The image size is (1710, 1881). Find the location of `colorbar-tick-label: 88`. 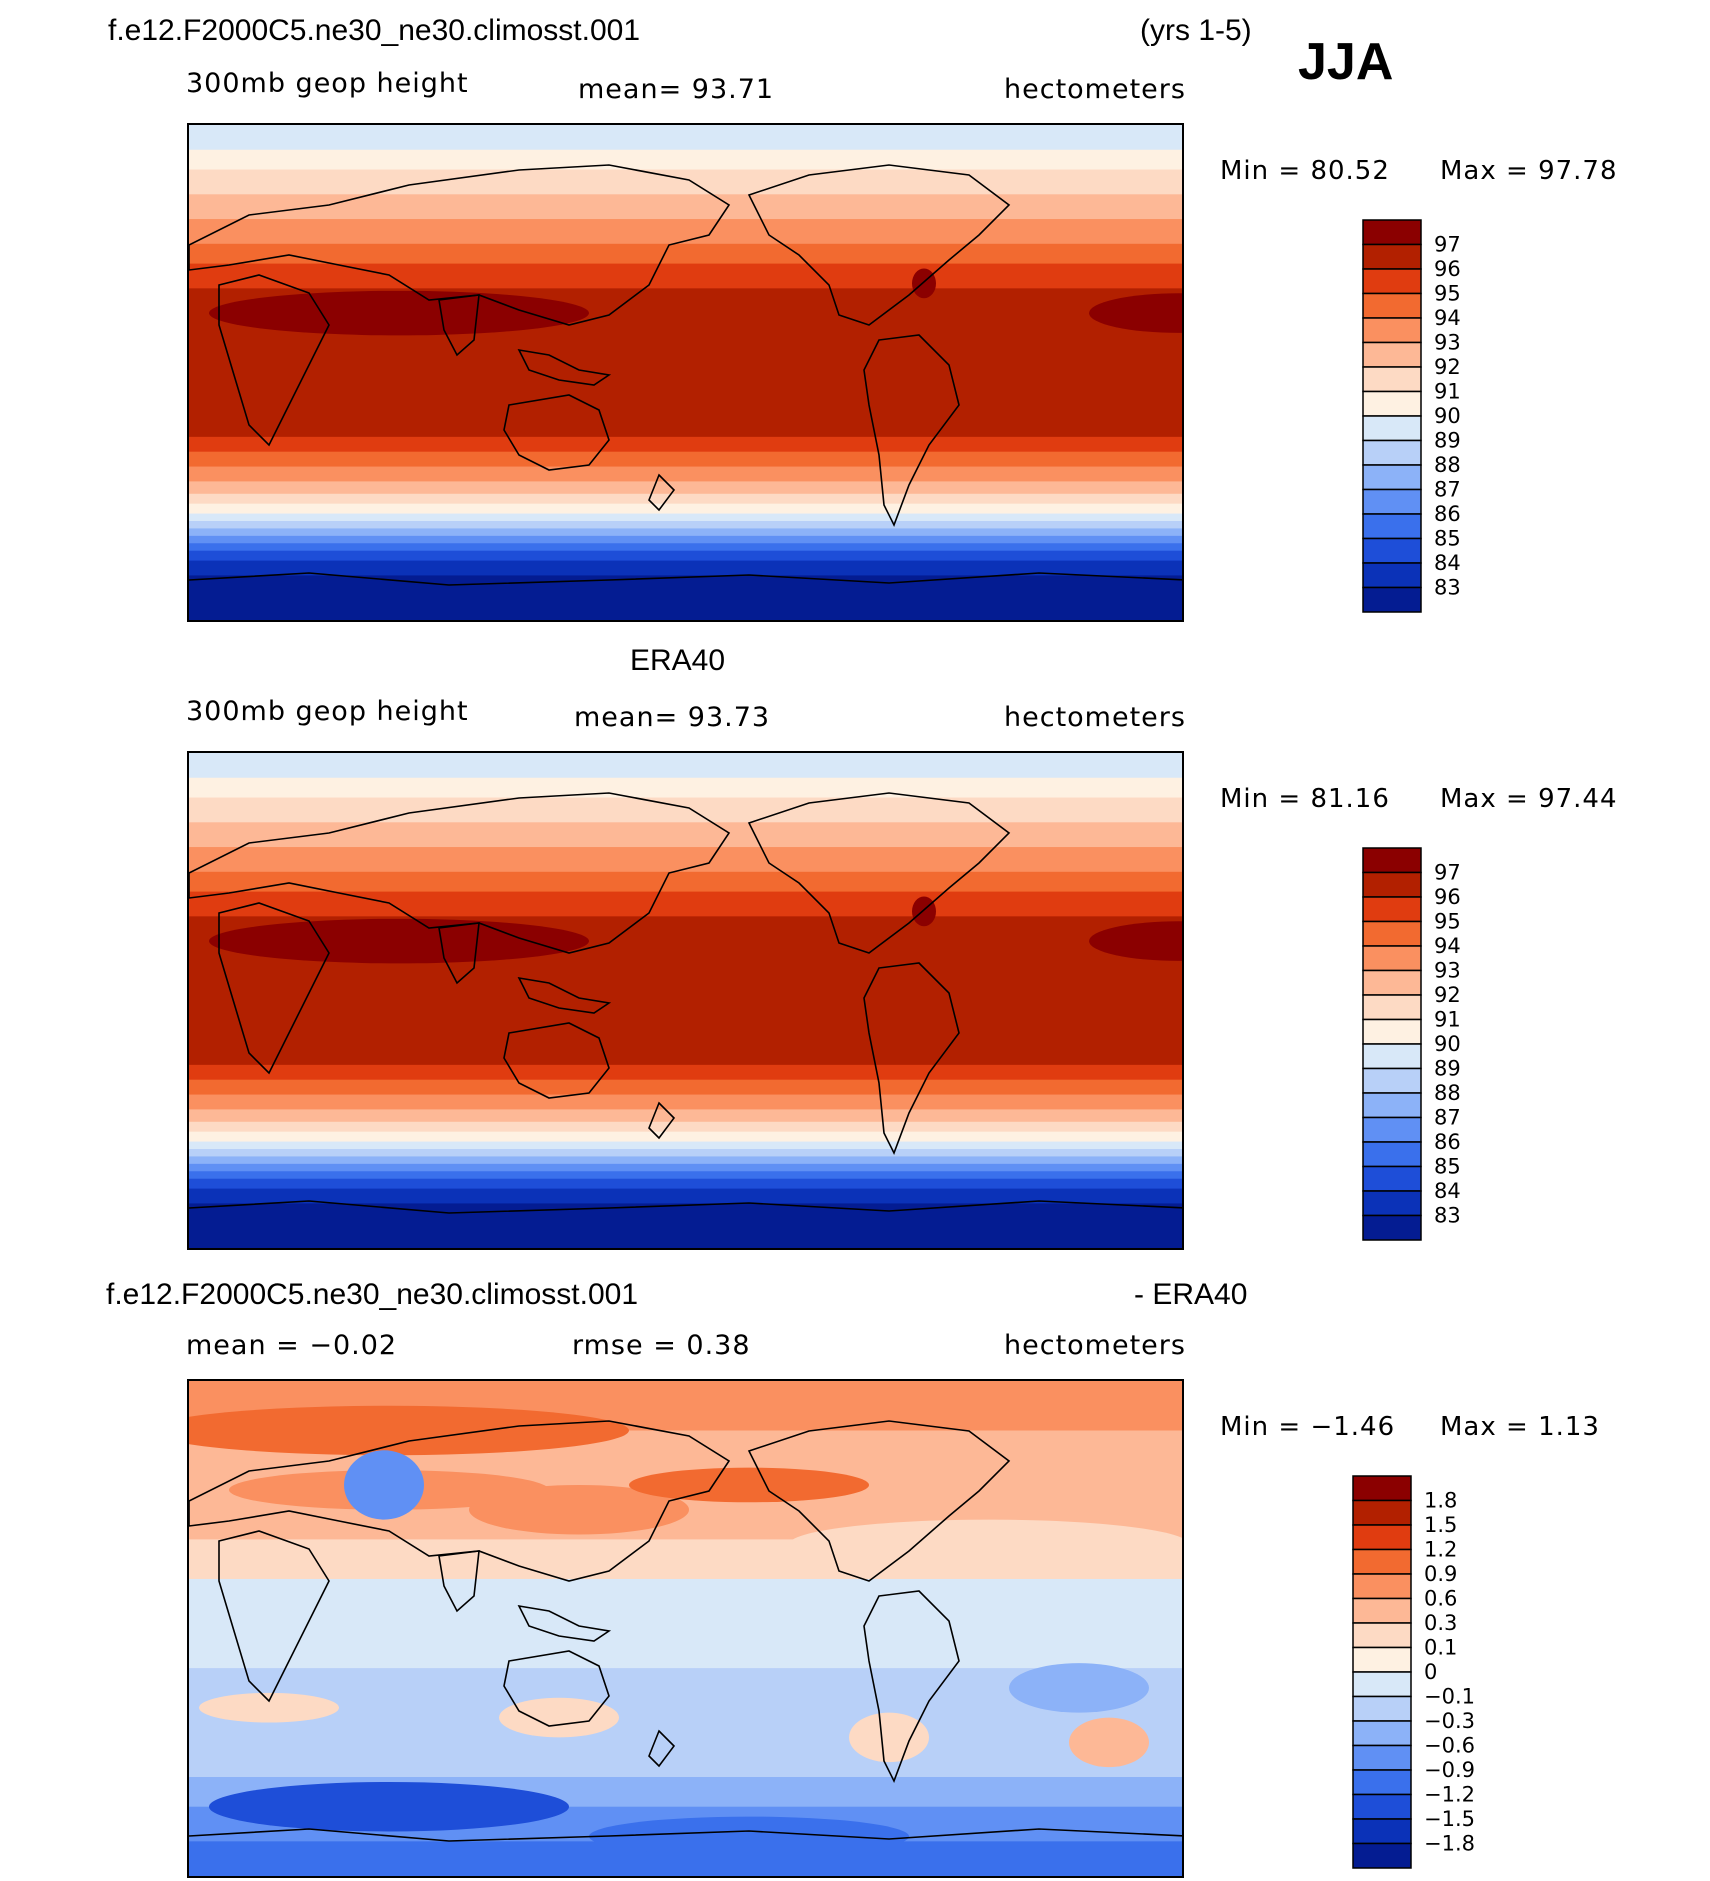

colorbar-tick-label: 88 is located at coordinates (1447, 465).